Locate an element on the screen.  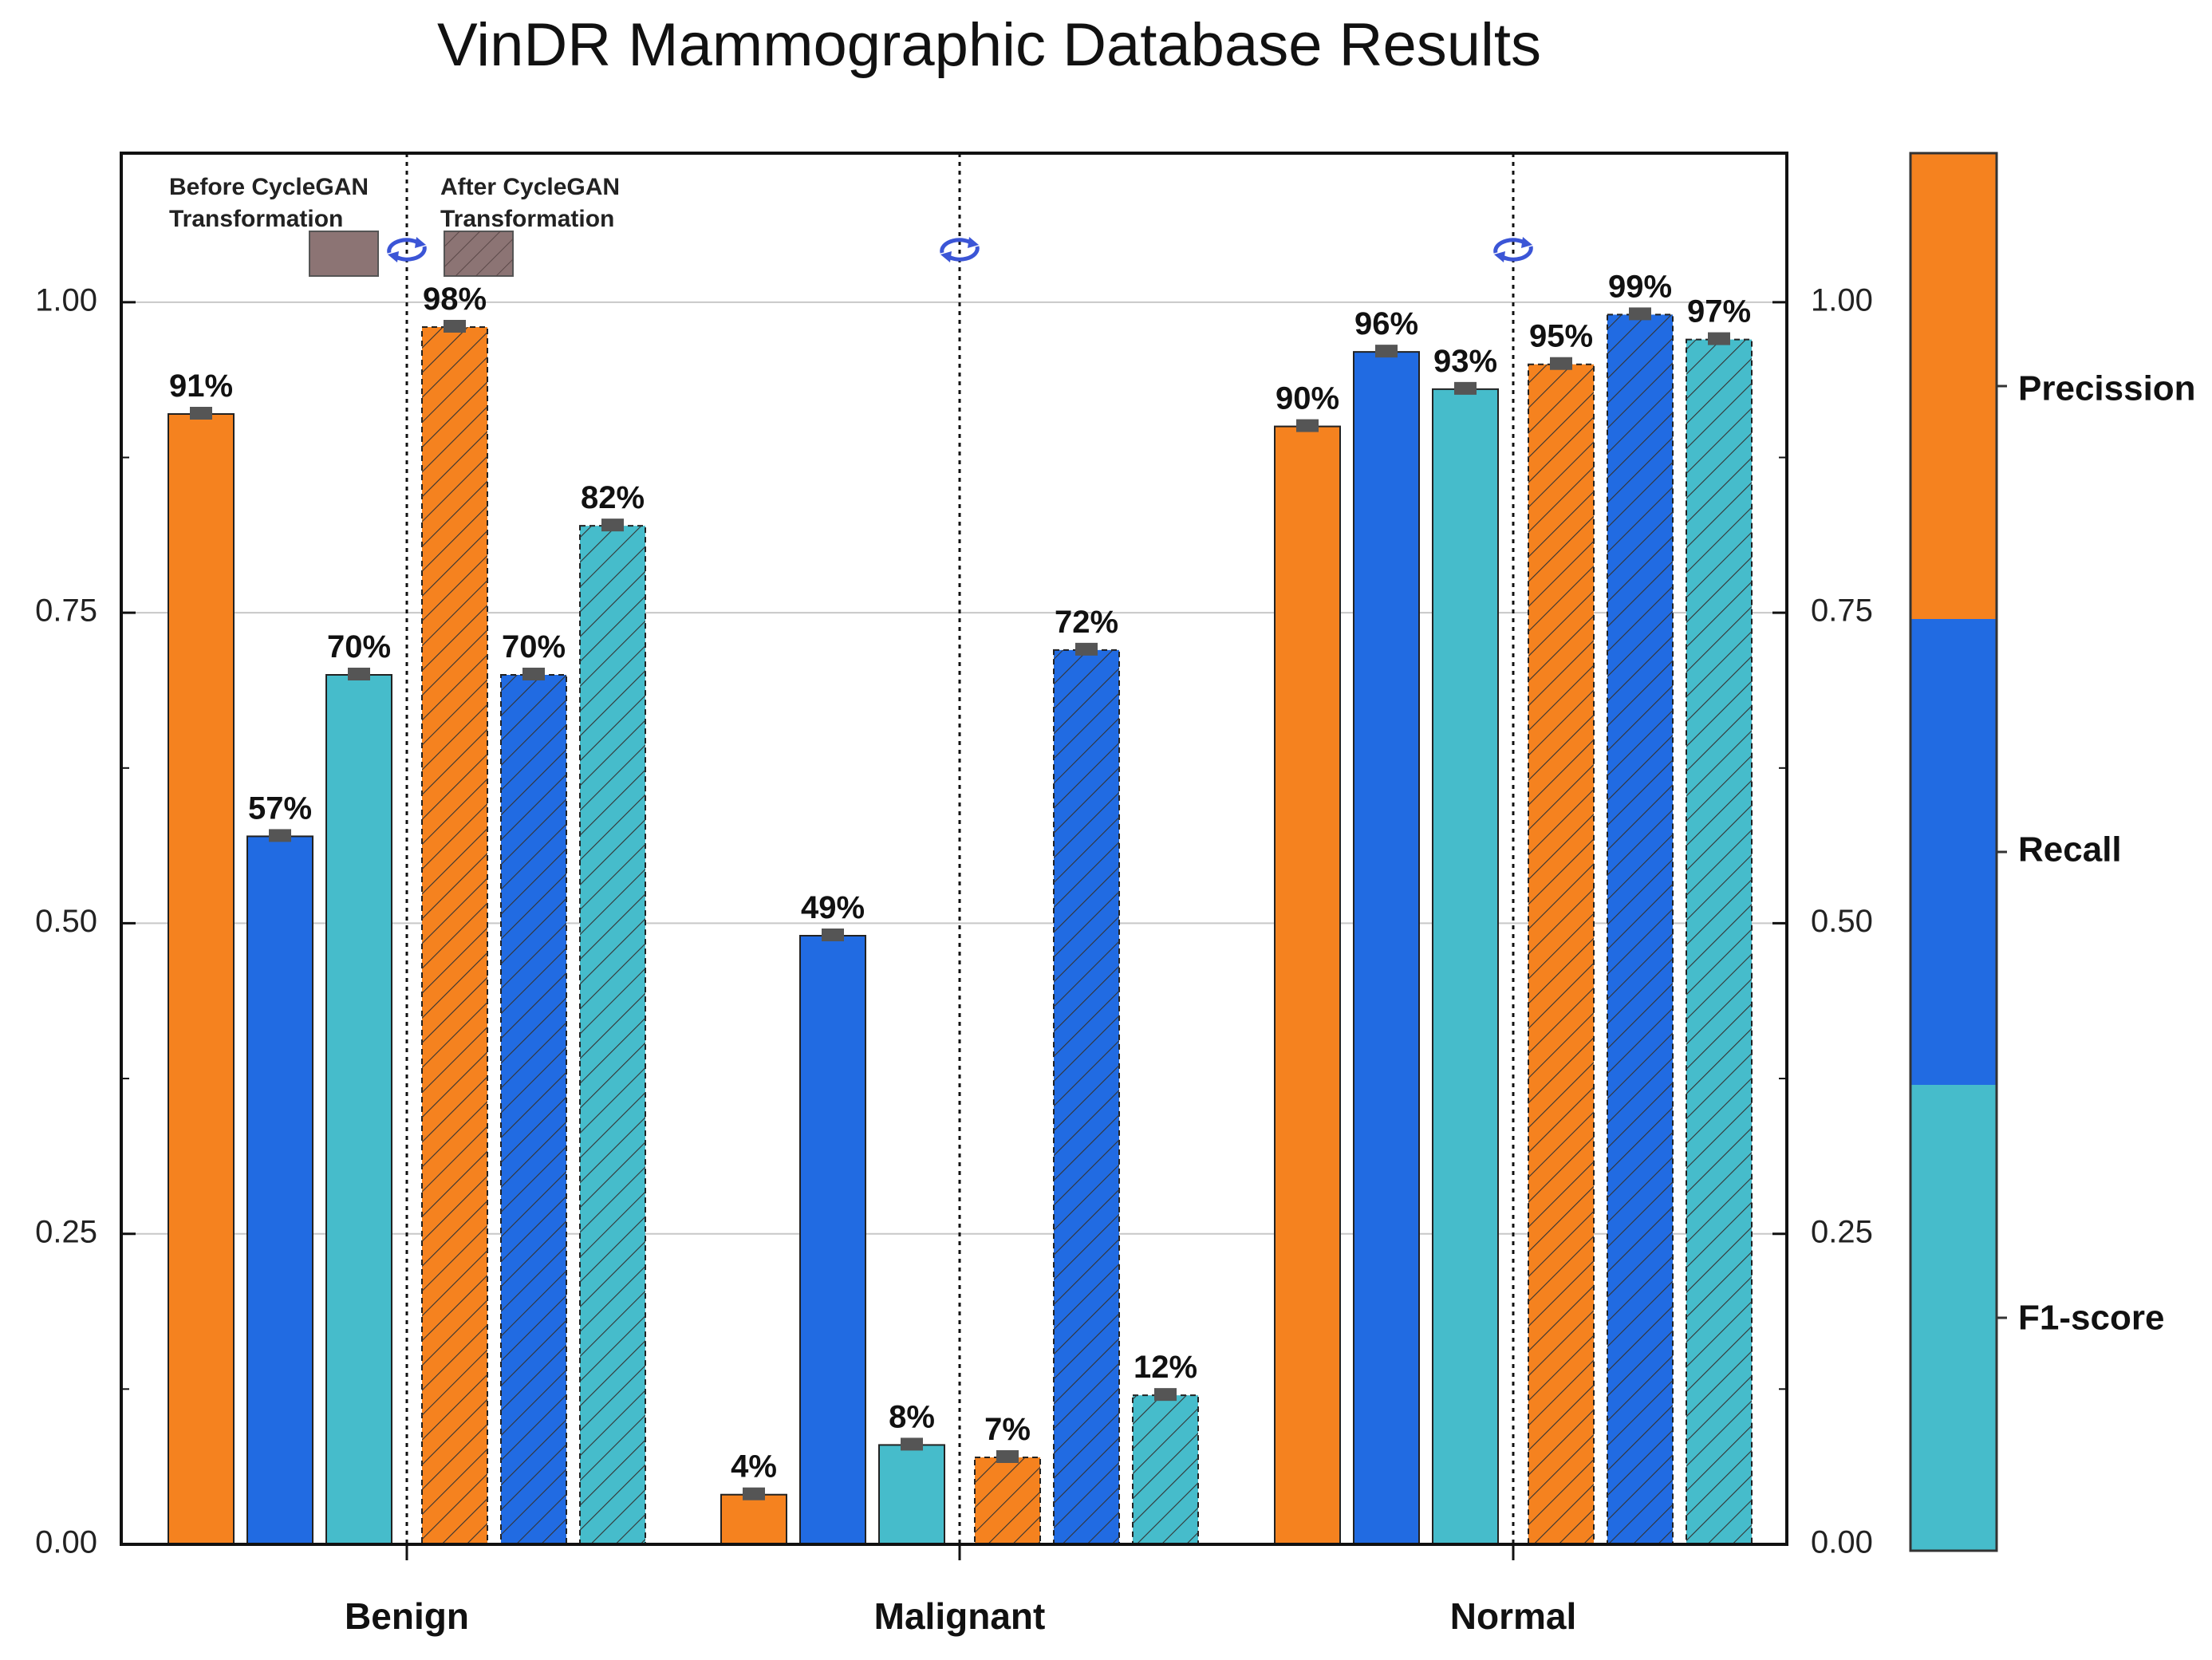
y-tick-label: 1.00 is located at coordinates (66, 299).